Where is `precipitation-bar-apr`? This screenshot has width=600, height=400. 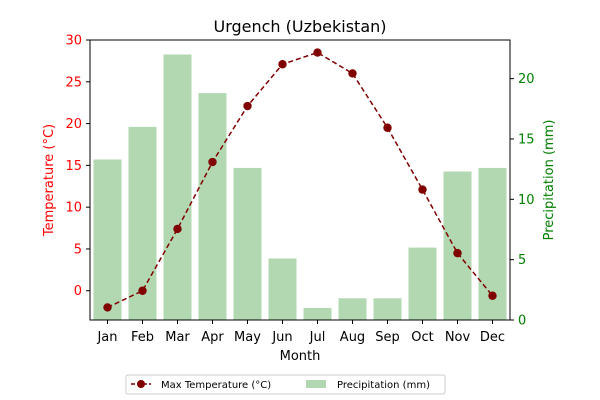 precipitation-bar-apr is located at coordinates (212, 206).